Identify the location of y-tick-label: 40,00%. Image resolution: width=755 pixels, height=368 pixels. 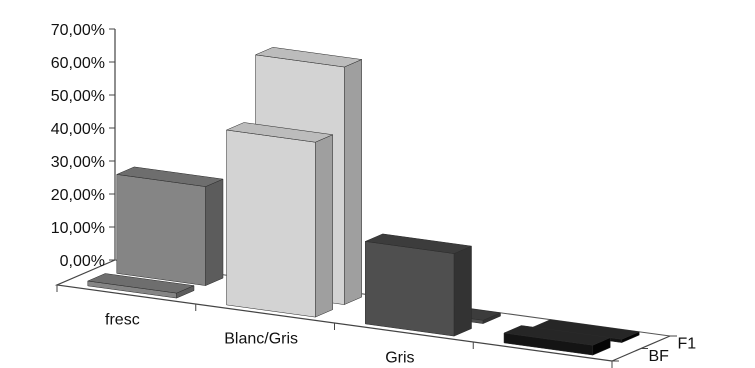
(78, 129).